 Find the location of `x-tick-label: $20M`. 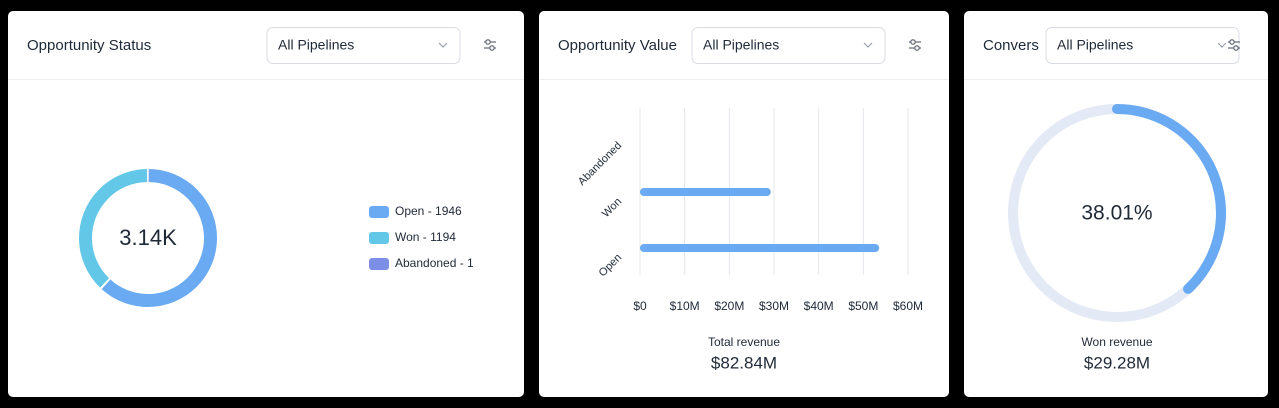

x-tick-label: $20M is located at coordinates (729, 306).